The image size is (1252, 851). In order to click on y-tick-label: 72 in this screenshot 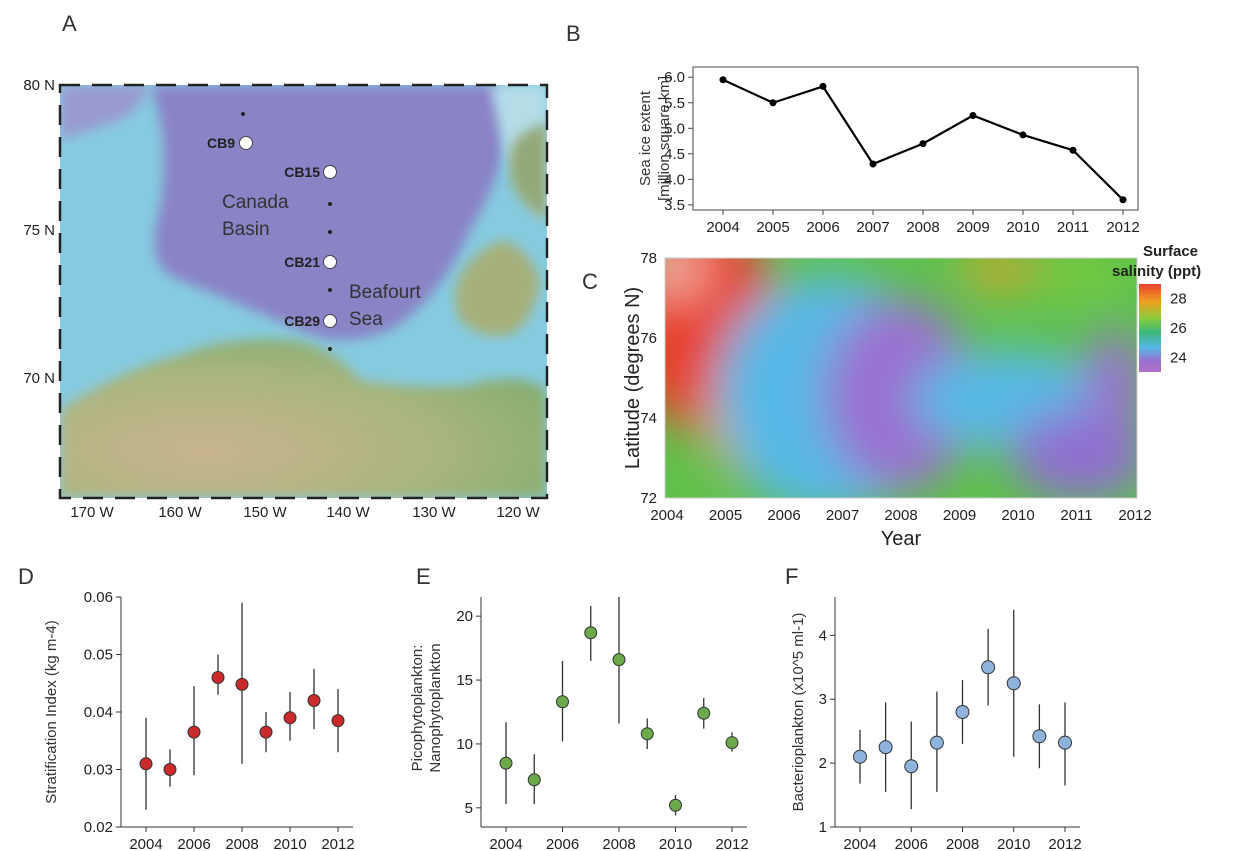, I will do `click(648, 498)`.